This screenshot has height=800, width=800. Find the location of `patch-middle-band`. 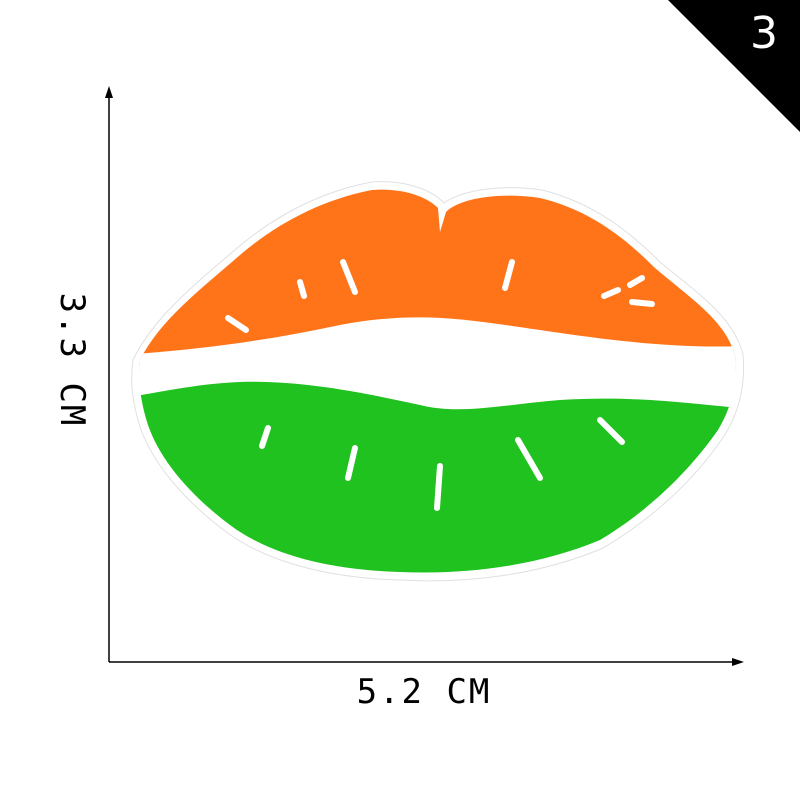

patch-middle-band is located at coordinates (437, 363).